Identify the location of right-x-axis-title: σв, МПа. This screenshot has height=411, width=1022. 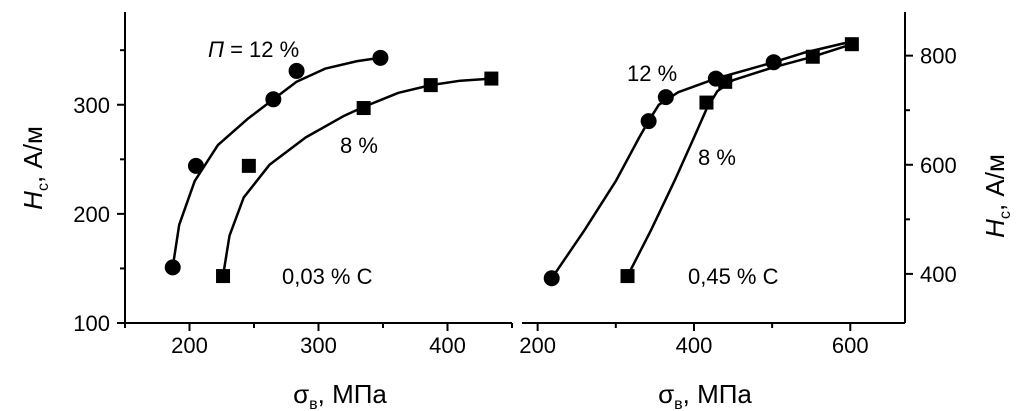
(705, 395).